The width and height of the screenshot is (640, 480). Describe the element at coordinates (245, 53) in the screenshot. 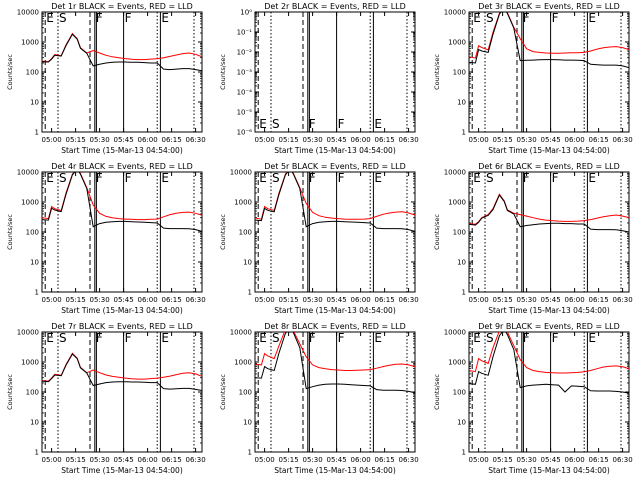

I see `y-tick-label: 10⁻²` at that location.